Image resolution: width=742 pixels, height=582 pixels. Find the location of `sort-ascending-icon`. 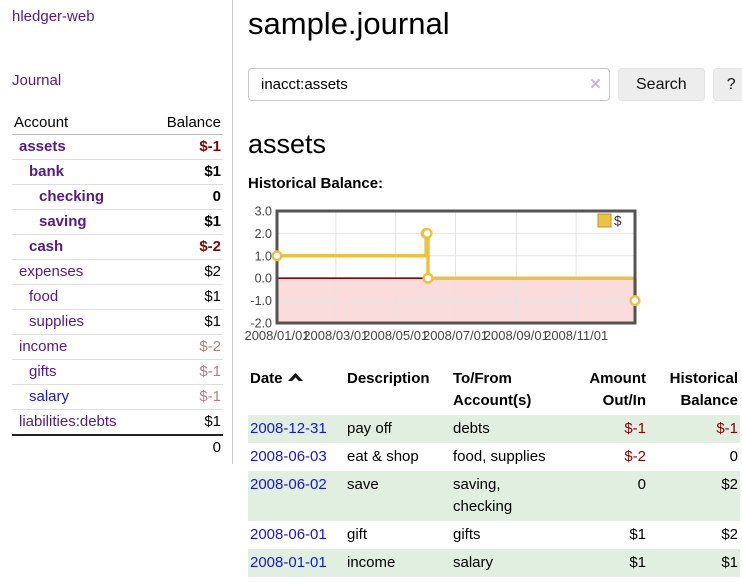

sort-ascending-icon is located at coordinates (295, 377).